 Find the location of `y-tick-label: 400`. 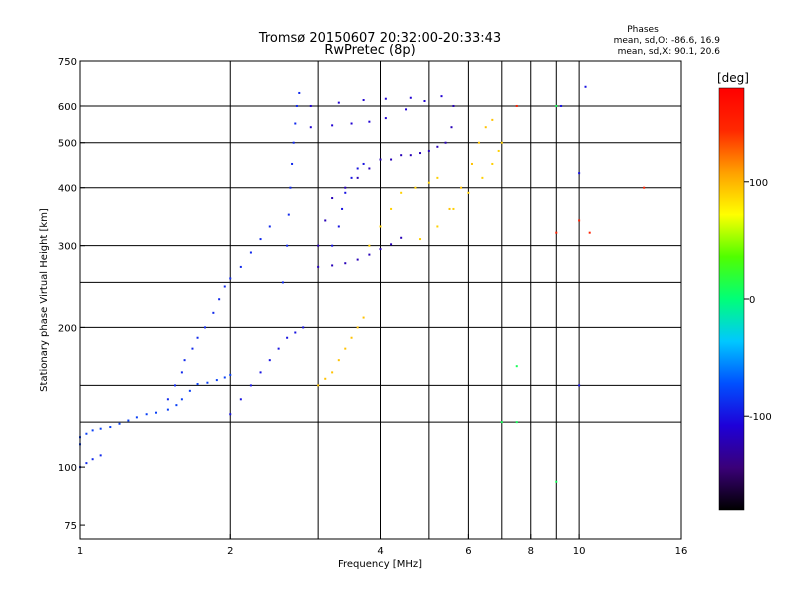

y-tick-label: 400 is located at coordinates (67, 189).